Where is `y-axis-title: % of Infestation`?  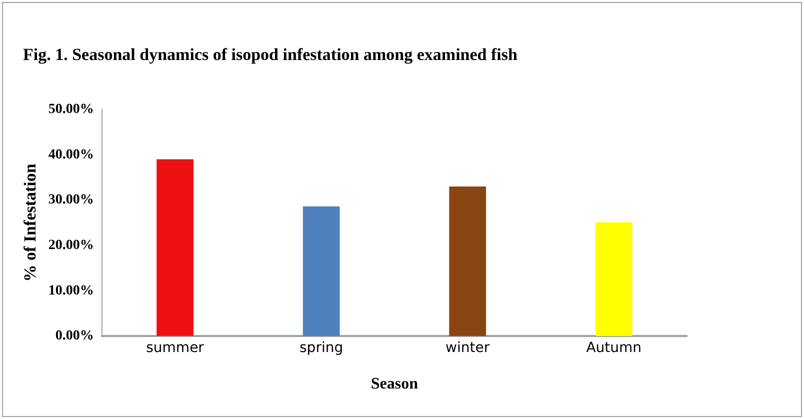 y-axis-title: % of Infestation is located at coordinates (30, 222).